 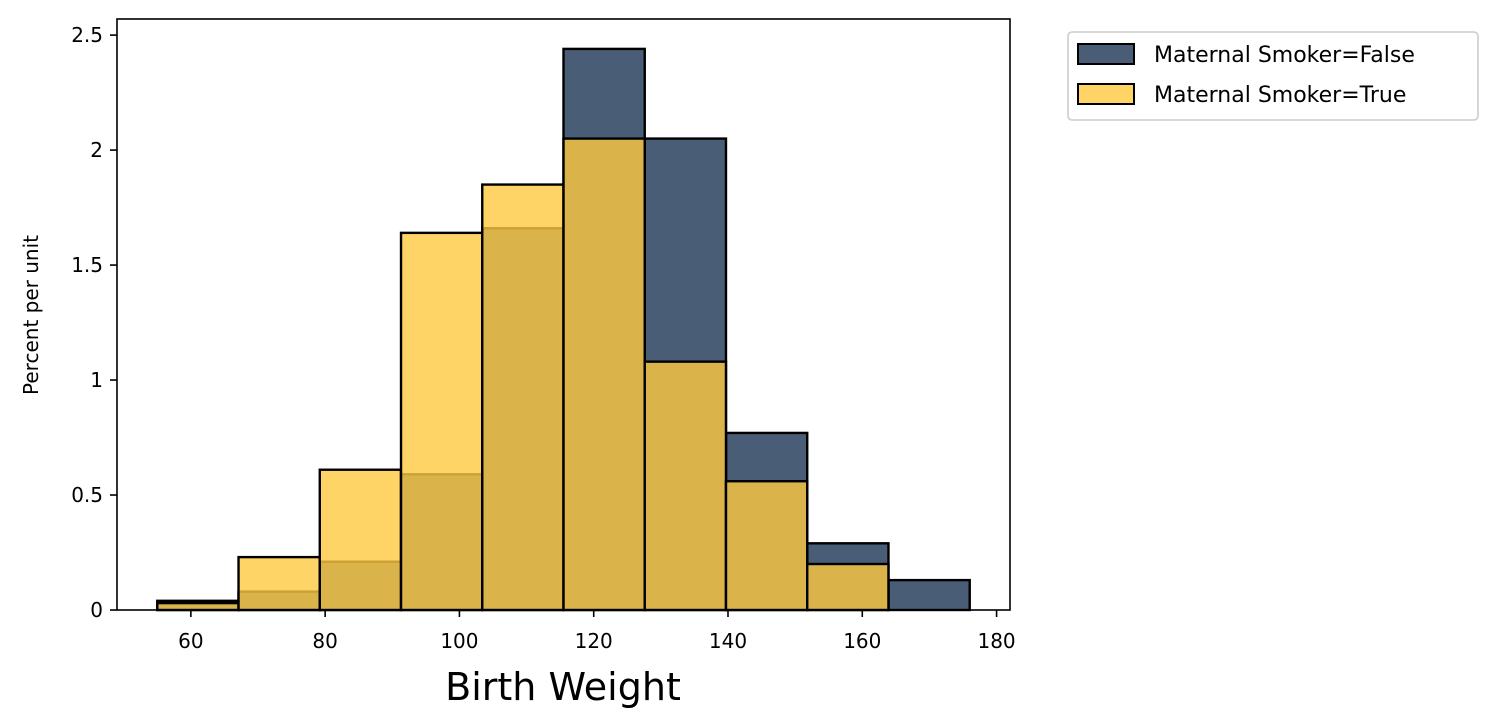 I want to click on x-tick-label: 80, so click(x=324, y=641).